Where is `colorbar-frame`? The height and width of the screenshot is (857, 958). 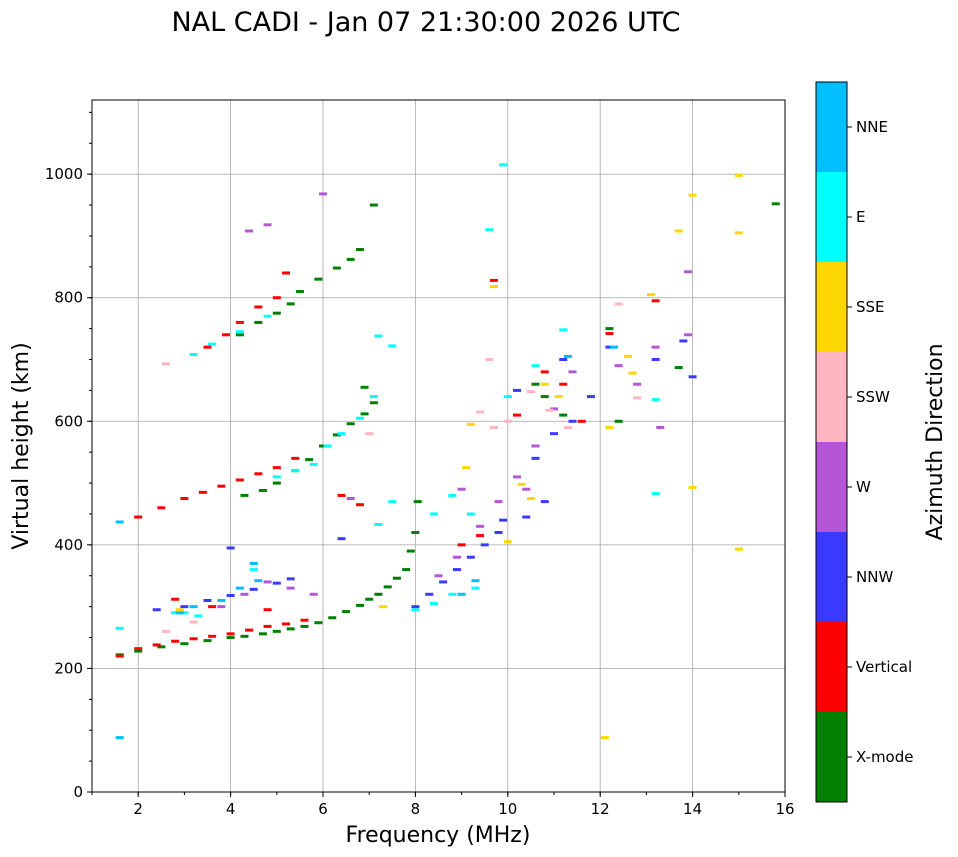 colorbar-frame is located at coordinates (831, 442).